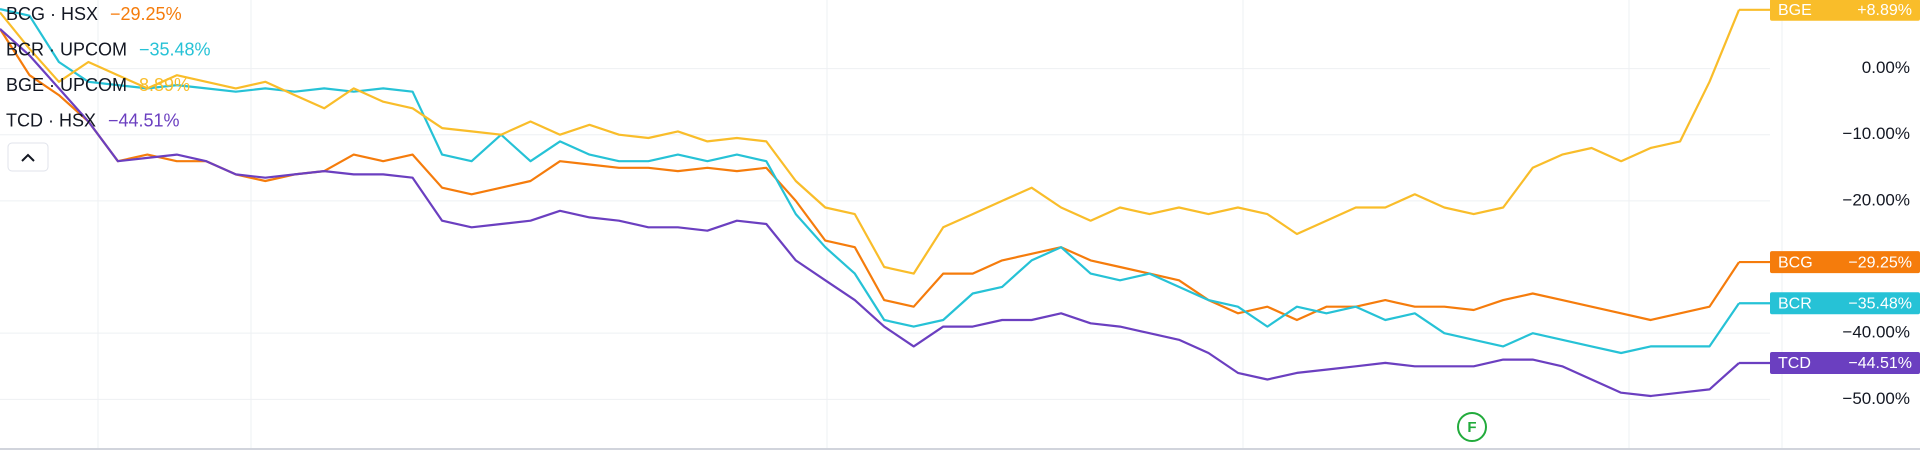  What do you see at coordinates (52, 14) in the screenshot?
I see `legend-name: BCG · HSX` at bounding box center [52, 14].